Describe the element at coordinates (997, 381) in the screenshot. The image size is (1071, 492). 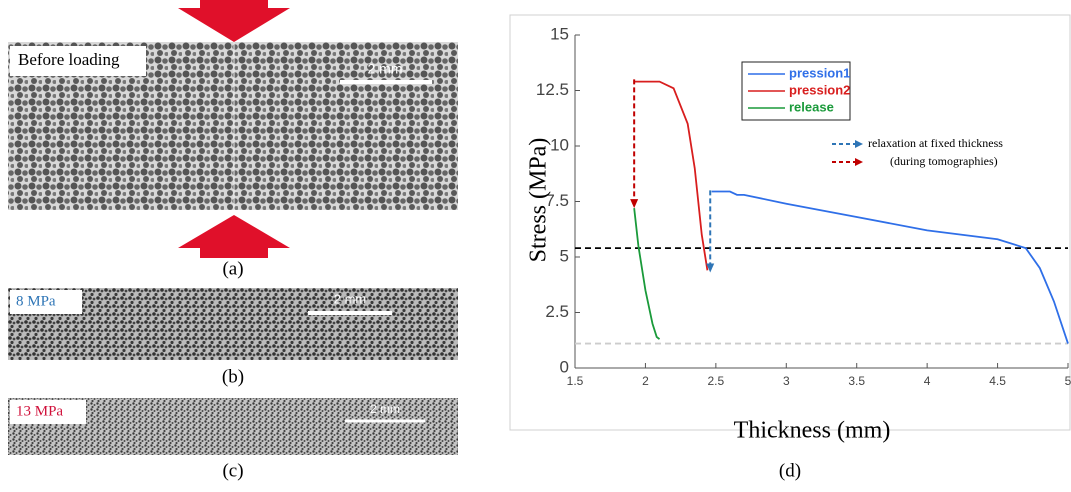
I see `x-tick-label: 4.5` at that location.